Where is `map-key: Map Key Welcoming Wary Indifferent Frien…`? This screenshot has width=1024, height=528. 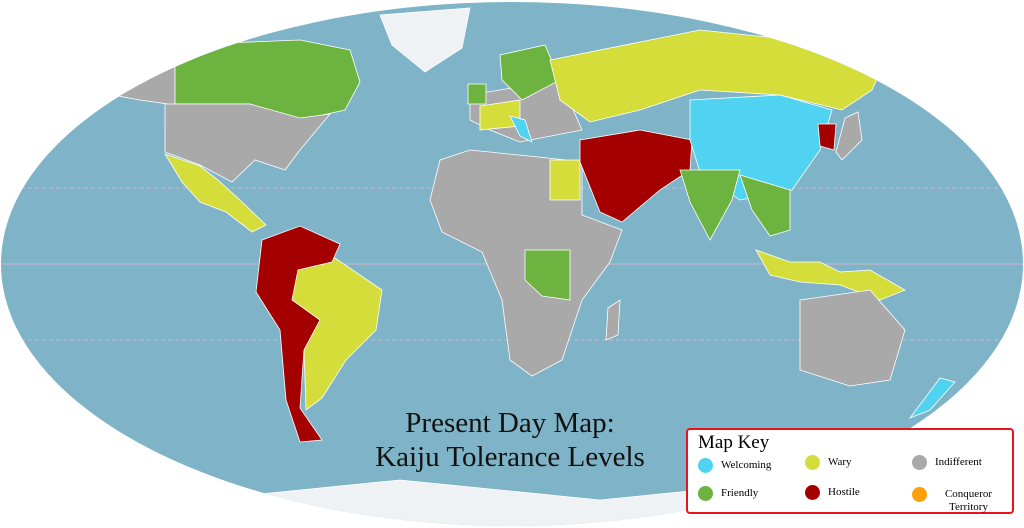
map-key: Map Key Welcoming Wary Indifferent Frien… is located at coordinates (850, 471).